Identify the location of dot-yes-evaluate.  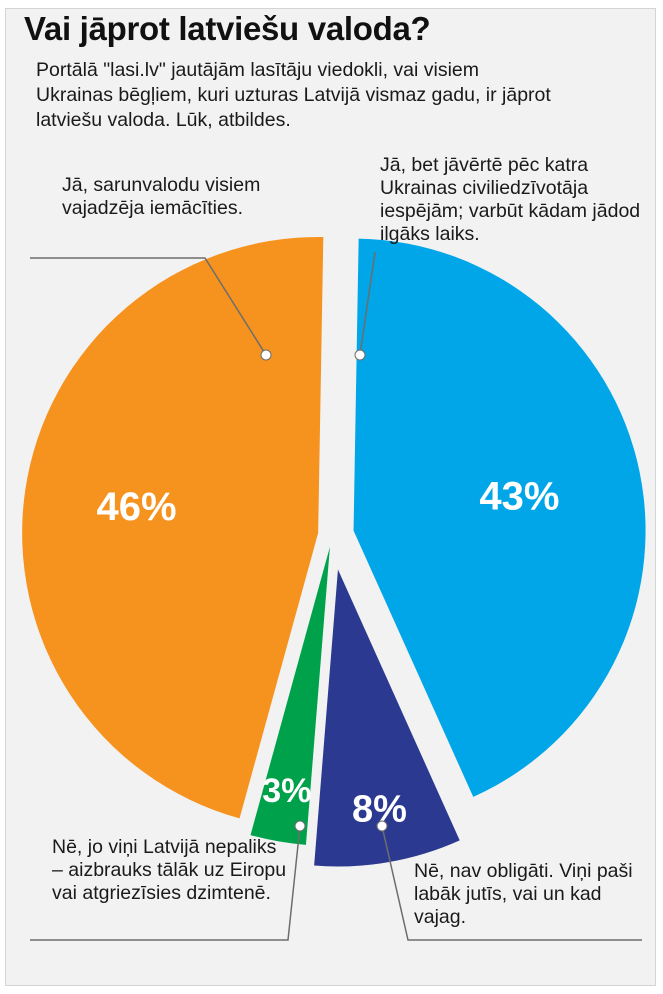
(360, 355).